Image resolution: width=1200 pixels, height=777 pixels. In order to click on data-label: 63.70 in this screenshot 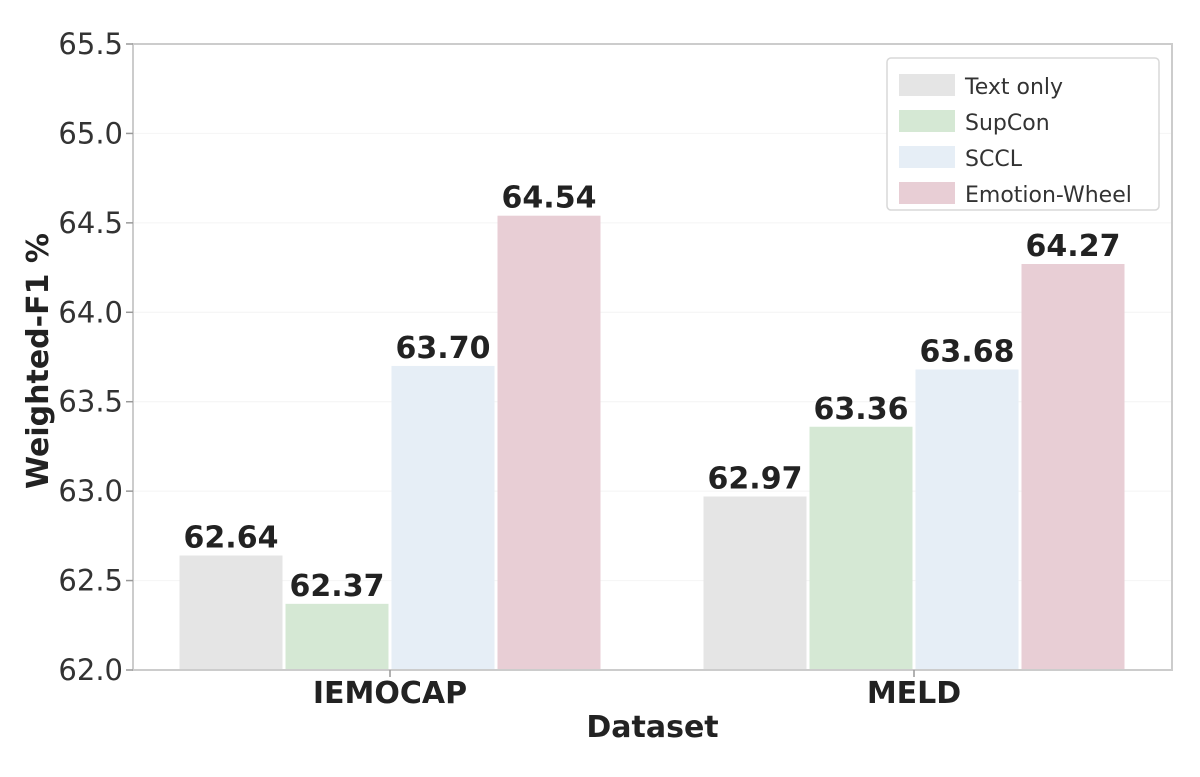, I will do `click(443, 348)`.